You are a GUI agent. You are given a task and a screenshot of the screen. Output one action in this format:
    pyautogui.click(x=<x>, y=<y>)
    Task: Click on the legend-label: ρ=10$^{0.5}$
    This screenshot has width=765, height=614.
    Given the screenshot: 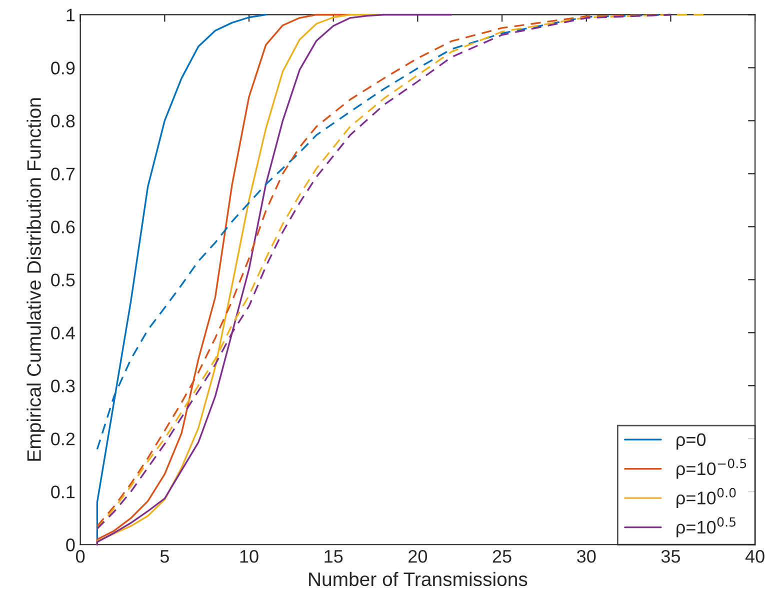 What is the action you would take?
    pyautogui.click(x=706, y=527)
    